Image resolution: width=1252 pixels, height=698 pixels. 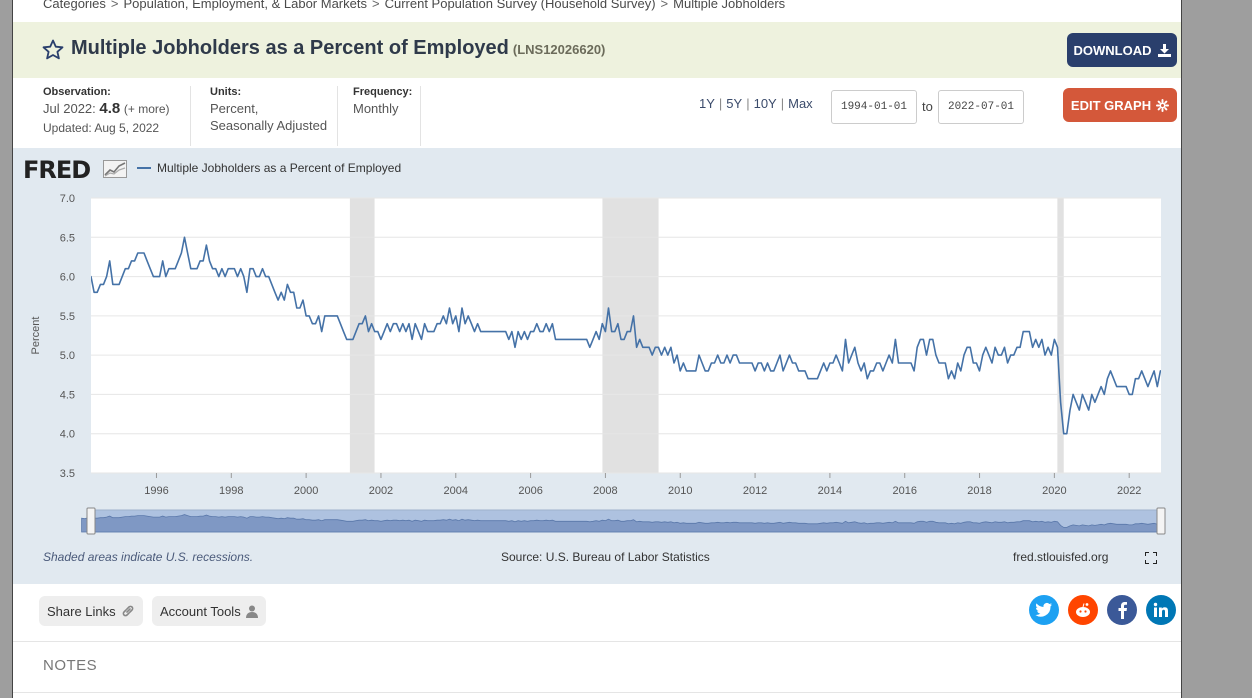 I want to click on frequency-value: Monthly, so click(x=376, y=108).